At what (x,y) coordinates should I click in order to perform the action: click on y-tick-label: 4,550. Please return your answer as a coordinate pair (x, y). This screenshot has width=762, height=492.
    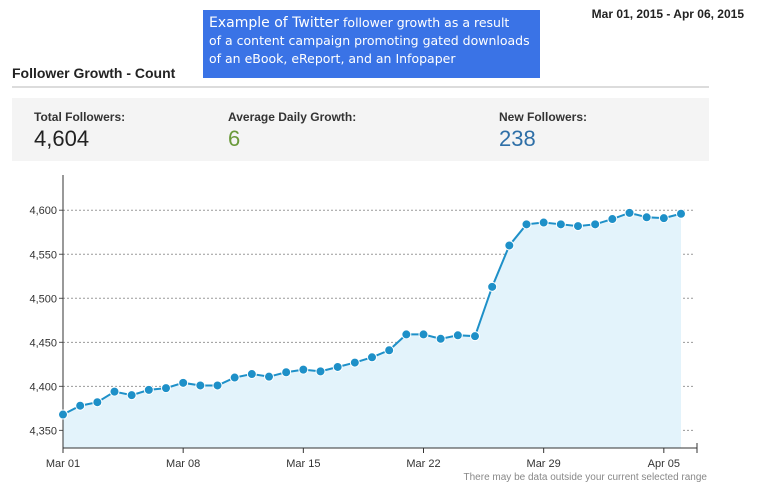
    Looking at the image, I should click on (43, 255).